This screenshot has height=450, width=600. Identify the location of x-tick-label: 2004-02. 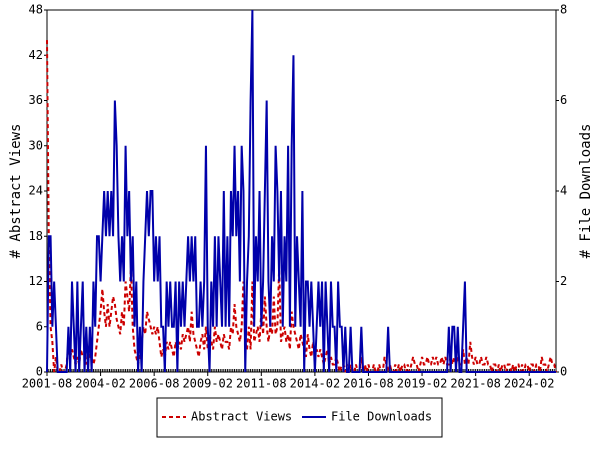
(100, 384).